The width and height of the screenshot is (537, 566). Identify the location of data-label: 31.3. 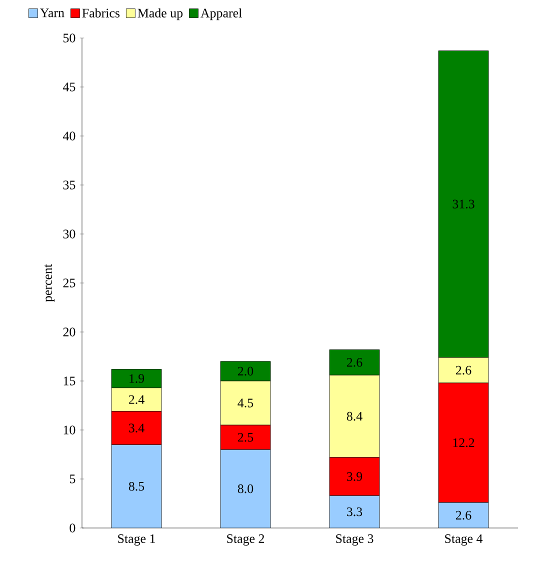
(463, 204).